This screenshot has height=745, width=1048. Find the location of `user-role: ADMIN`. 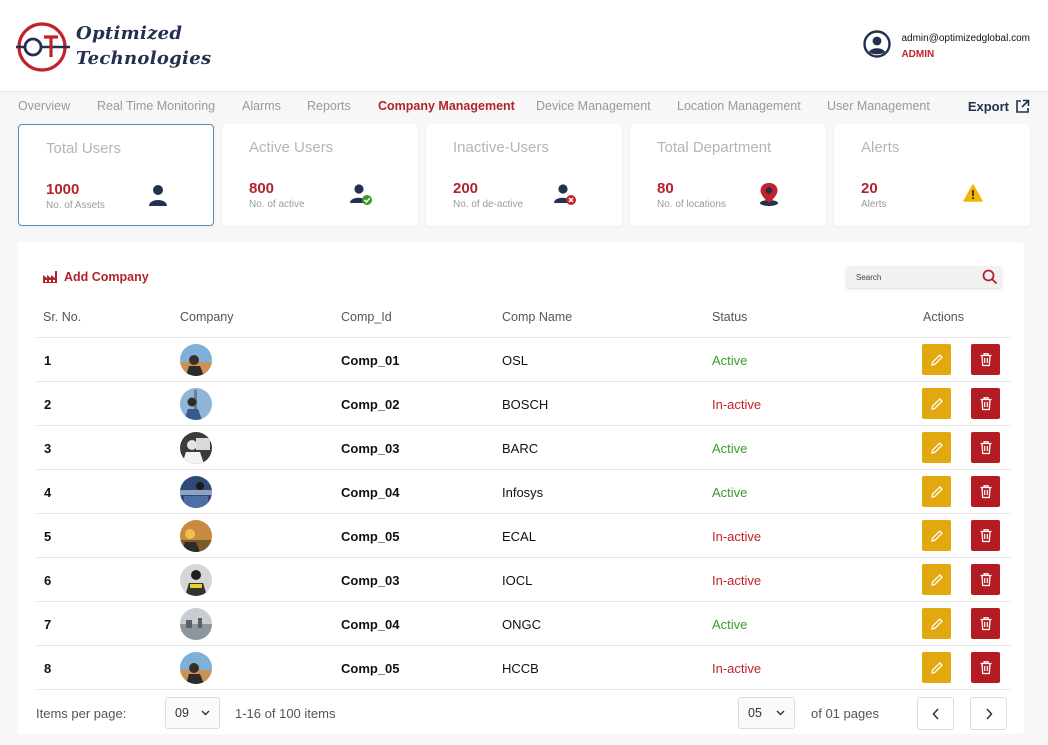

user-role: ADMIN is located at coordinates (918, 54).